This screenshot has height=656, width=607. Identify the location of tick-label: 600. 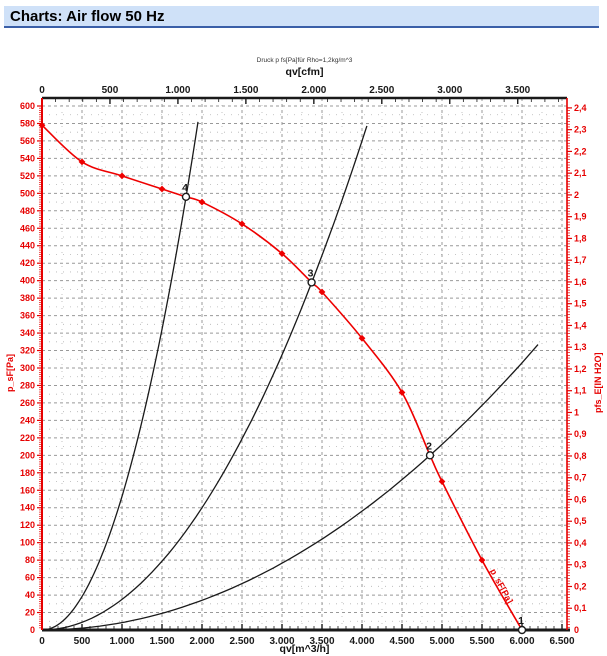
(27, 106).